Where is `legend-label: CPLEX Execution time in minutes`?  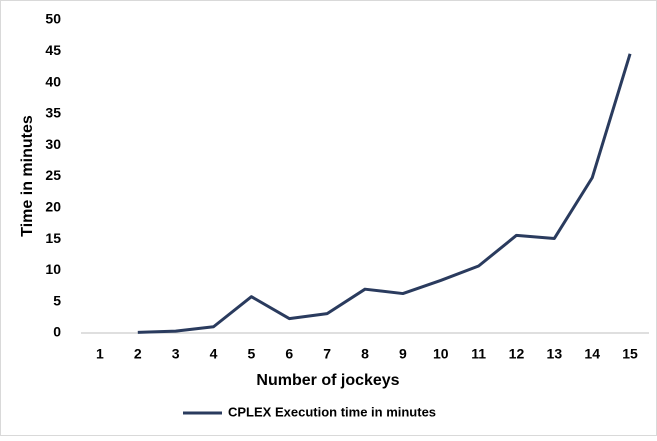
legend-label: CPLEX Execution time in minutes is located at coordinates (332, 411).